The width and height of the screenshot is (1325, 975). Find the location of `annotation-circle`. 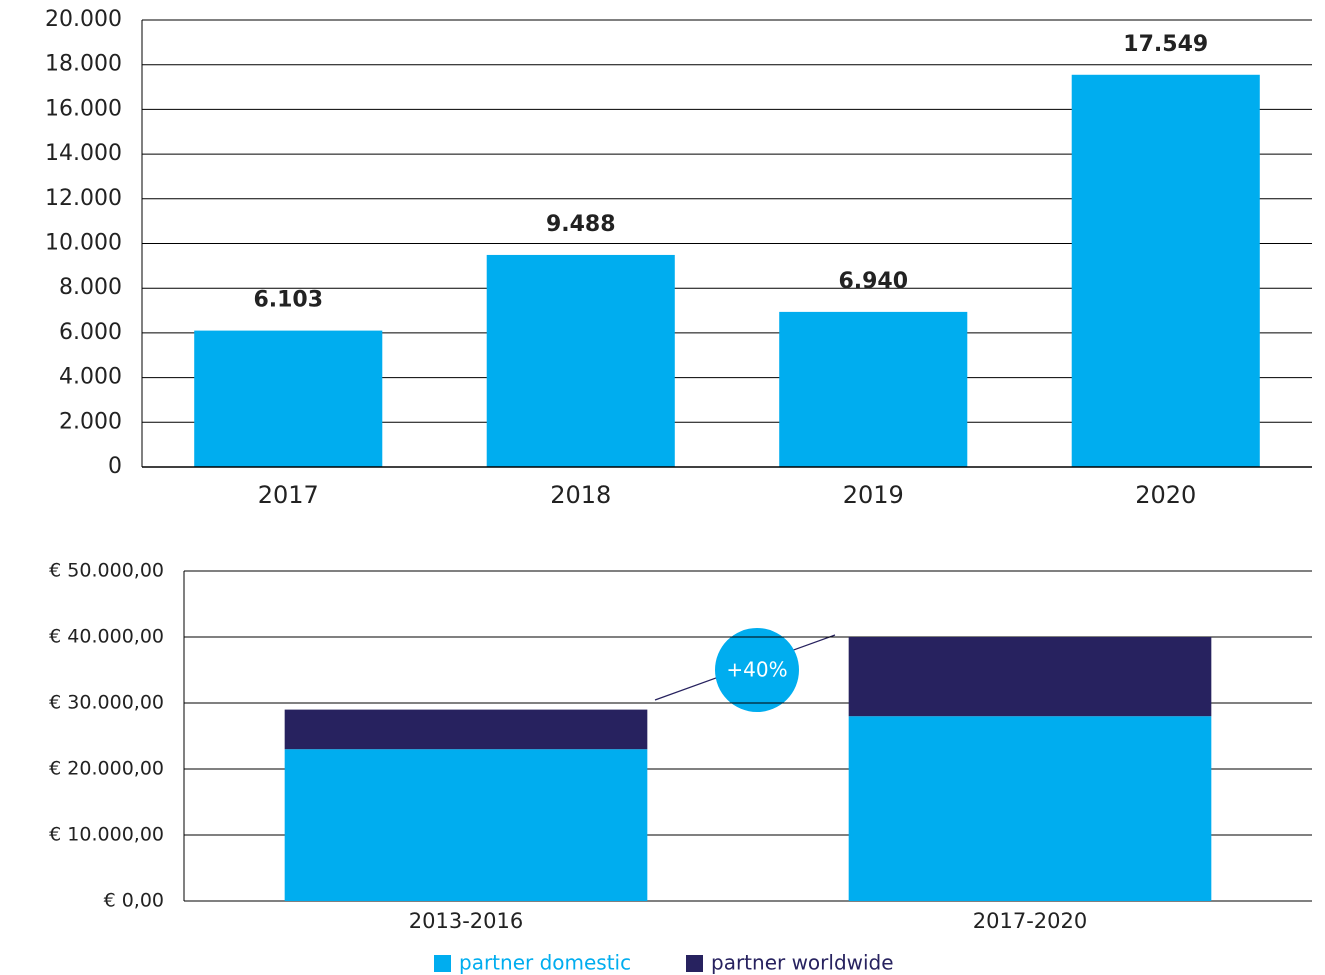

annotation-circle is located at coordinates (757, 670).